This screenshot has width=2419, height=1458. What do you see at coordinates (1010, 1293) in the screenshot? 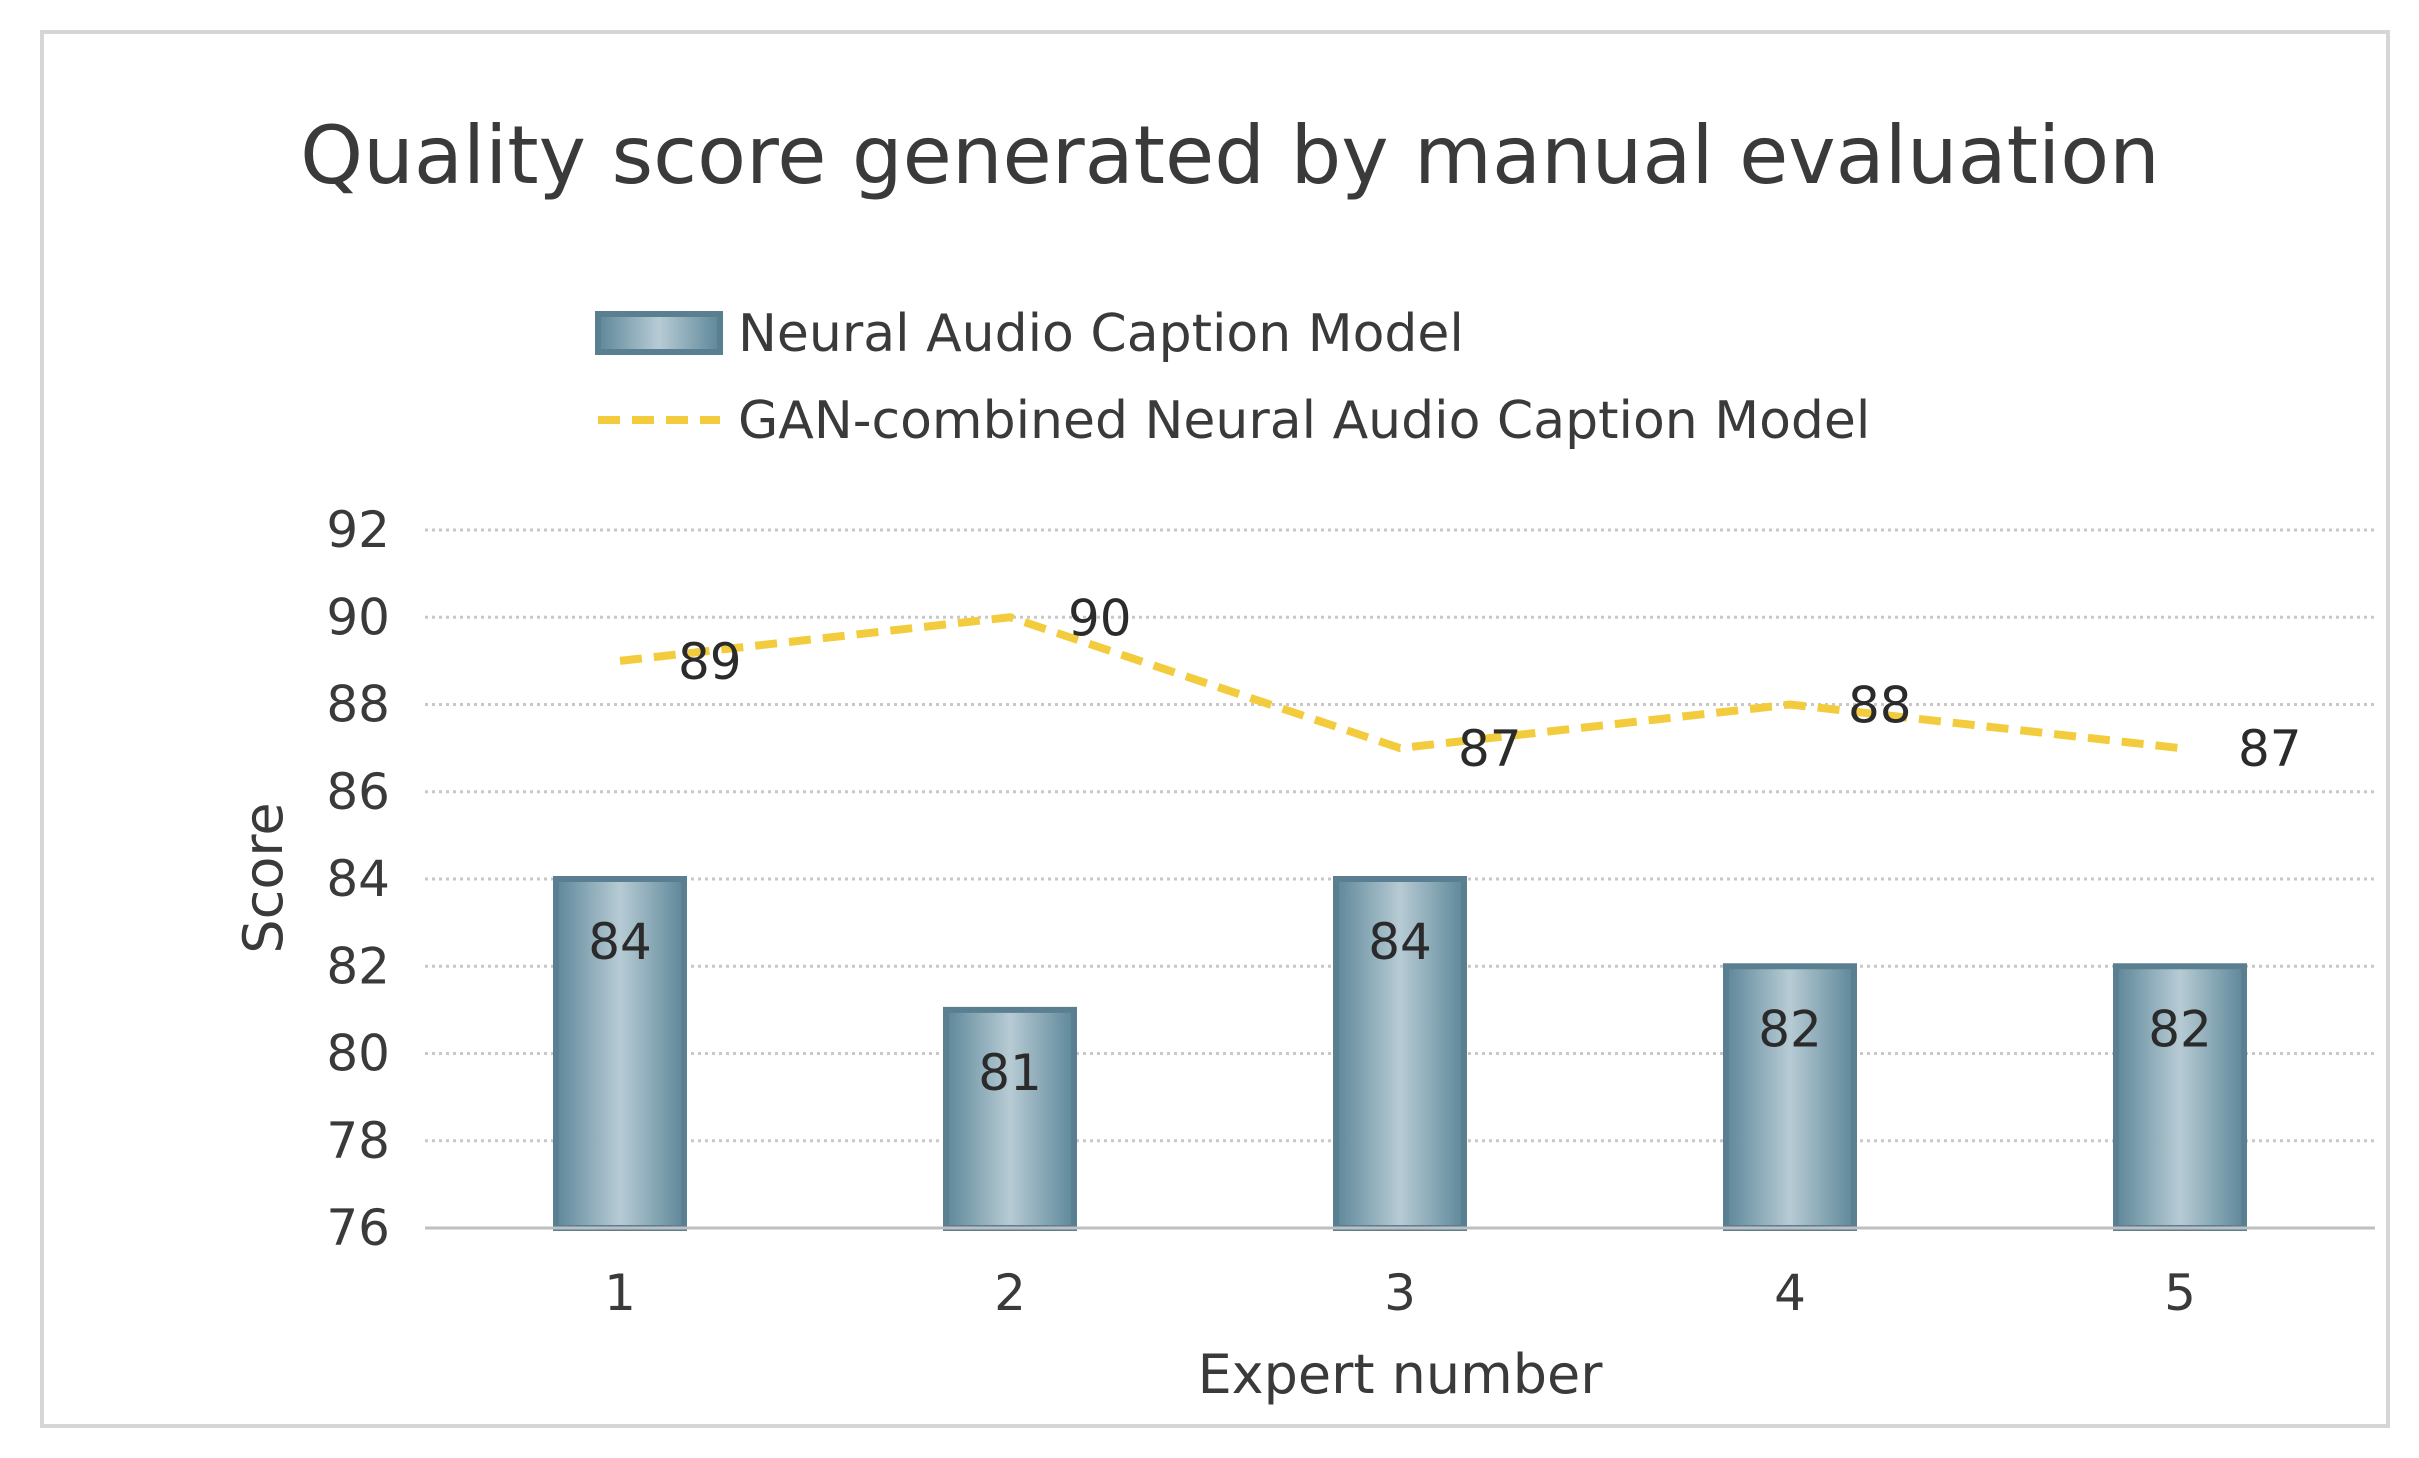
I see `x-tick-label: 2` at bounding box center [1010, 1293].